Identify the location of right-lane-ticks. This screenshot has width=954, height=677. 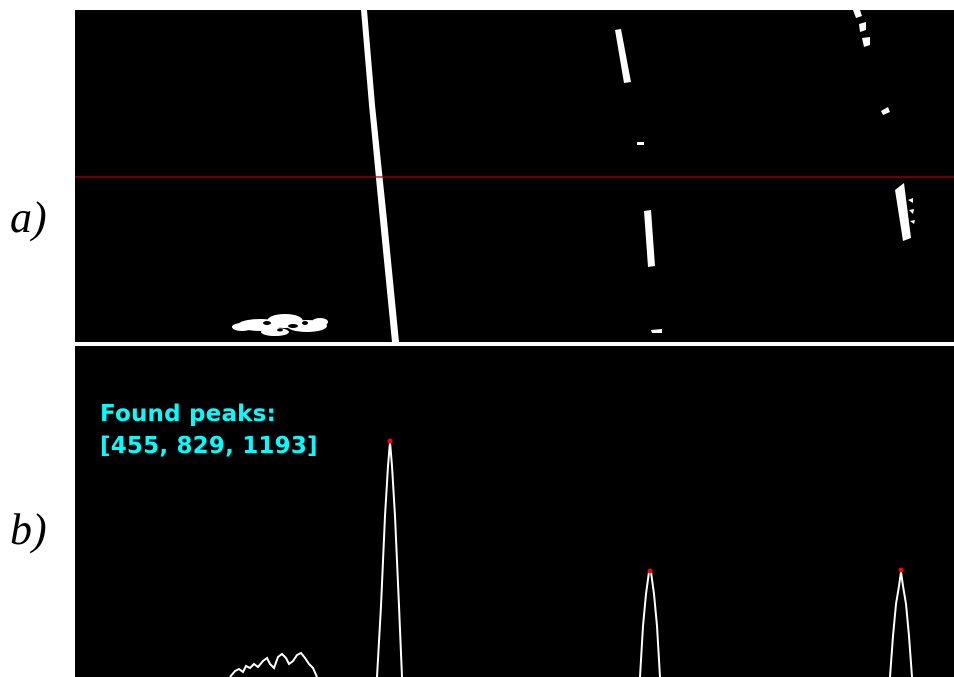
(911, 211).